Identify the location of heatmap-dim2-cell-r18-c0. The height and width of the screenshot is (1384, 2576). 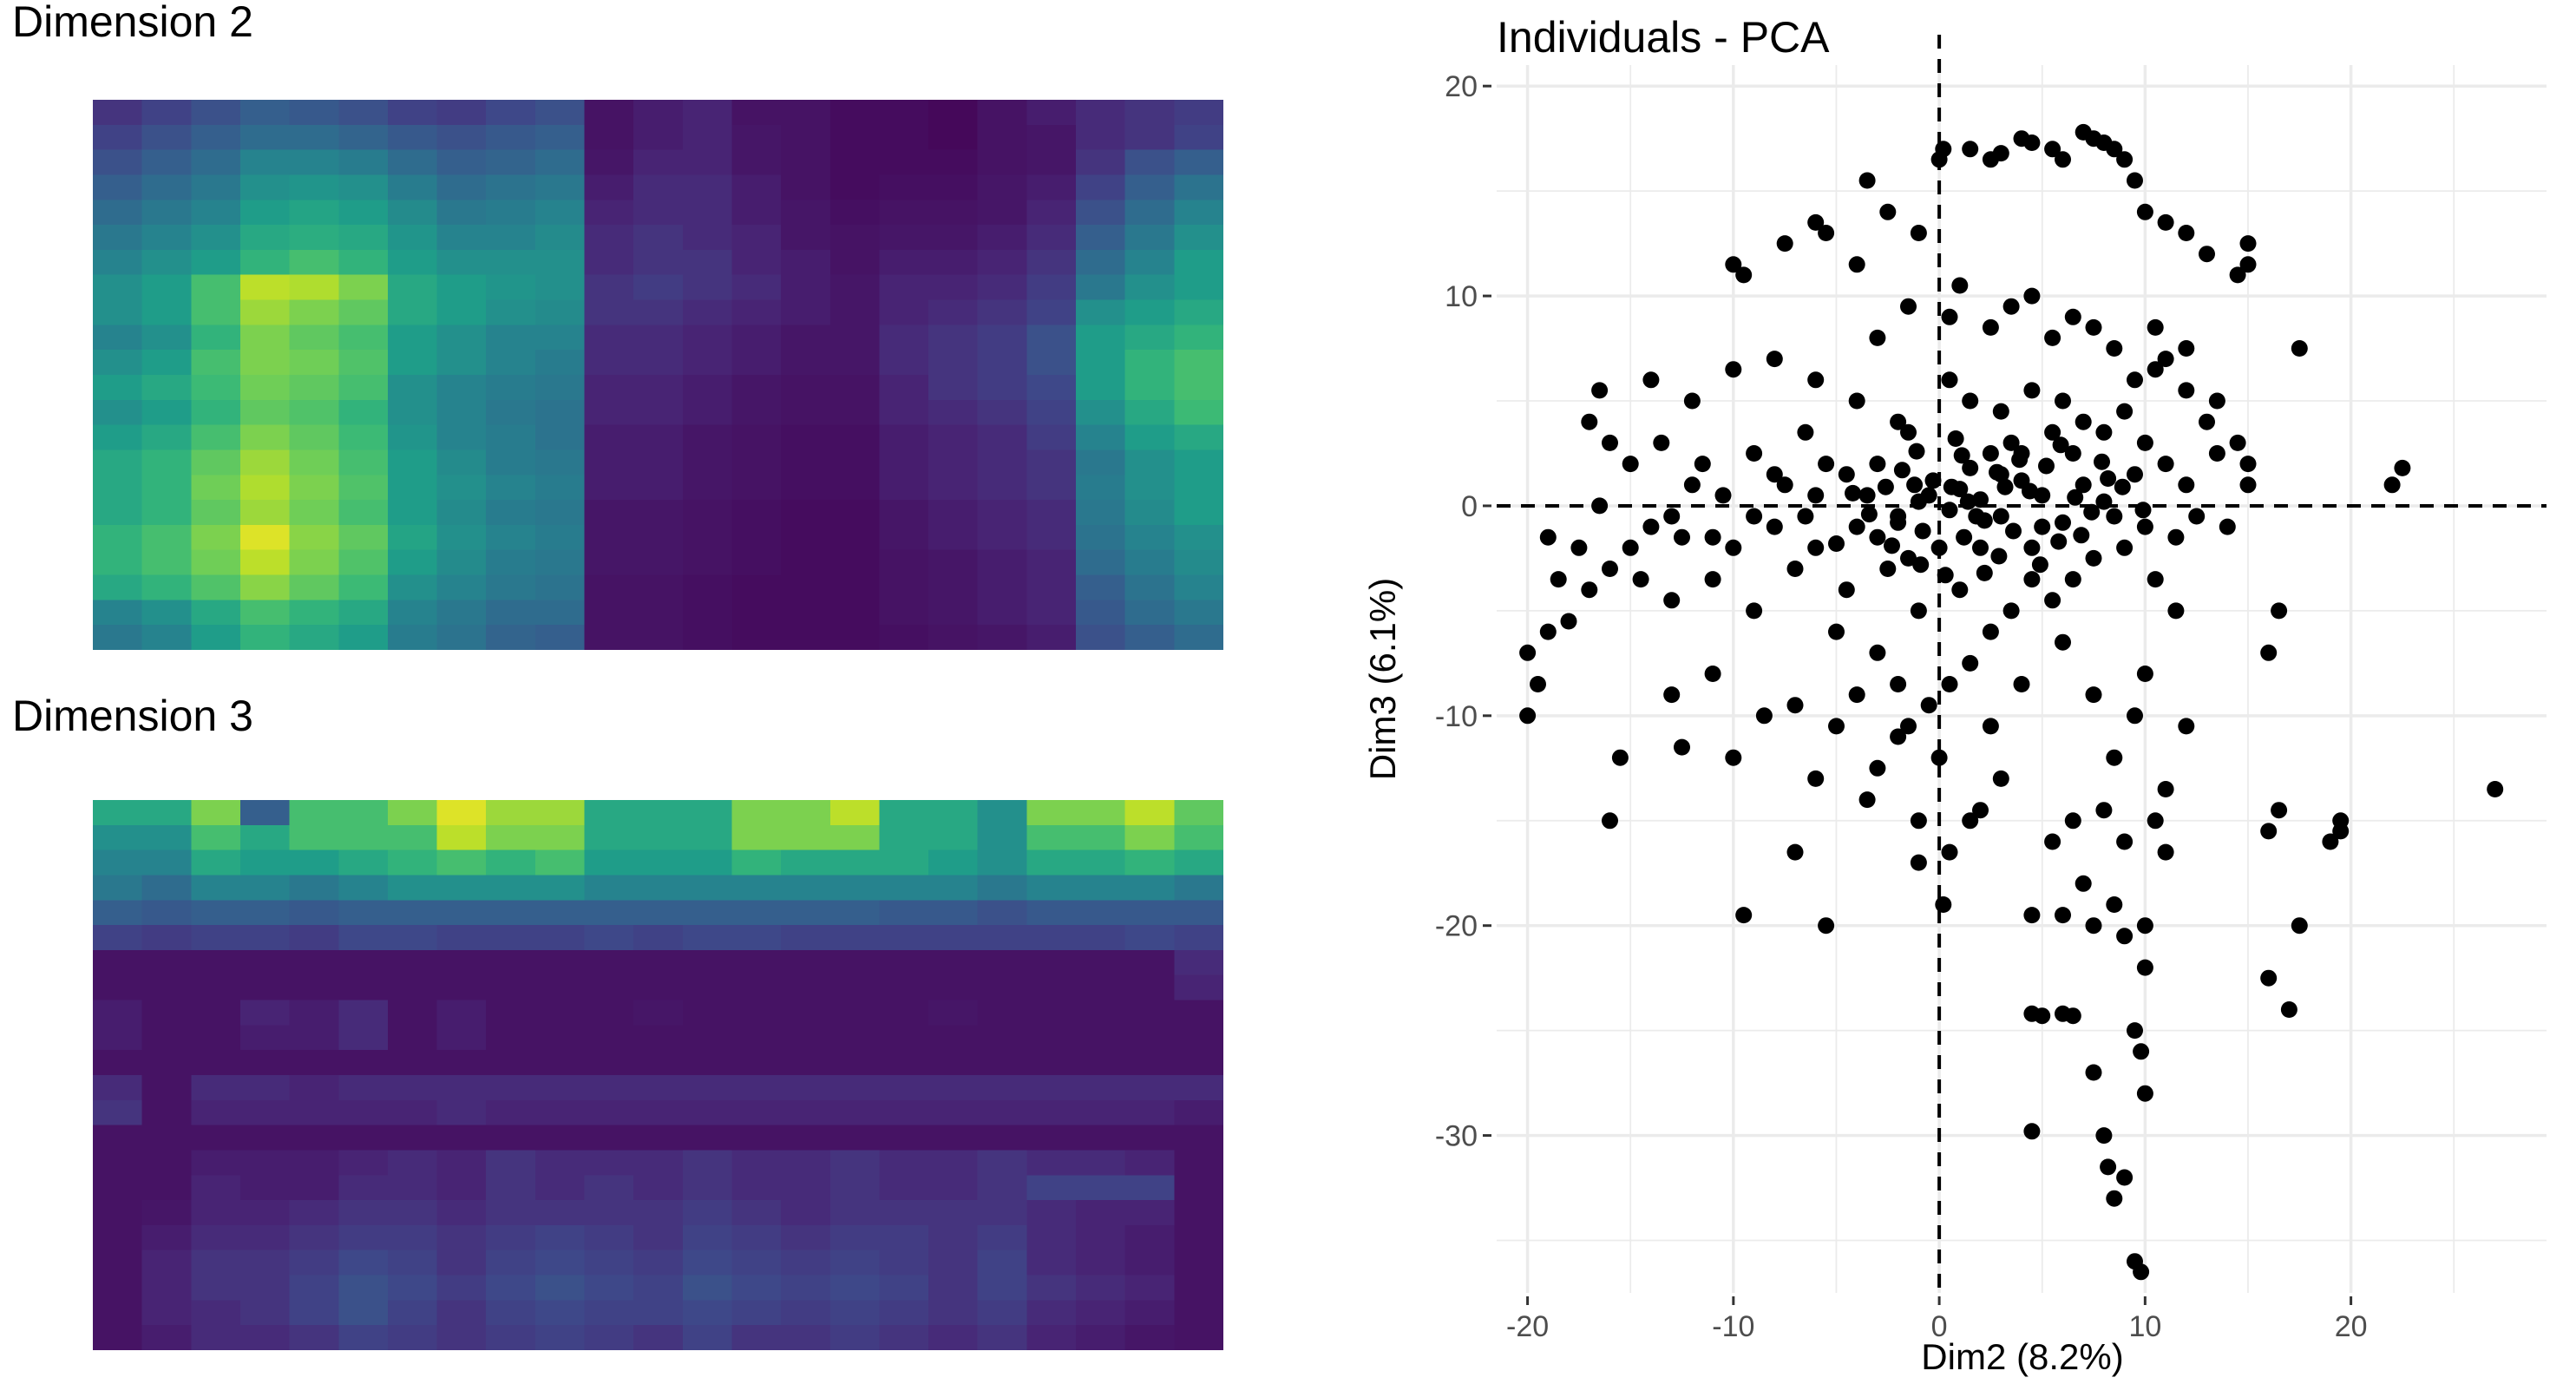
(118, 562).